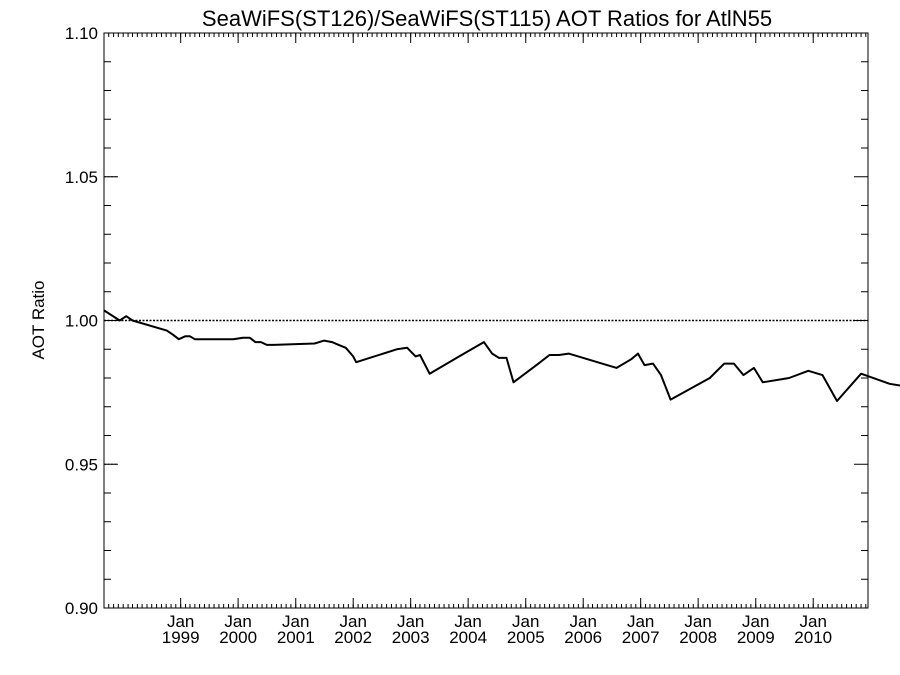 This screenshot has width=900, height=675. Describe the element at coordinates (81, 321) in the screenshot. I see `y-tick-label: 1.00` at that location.